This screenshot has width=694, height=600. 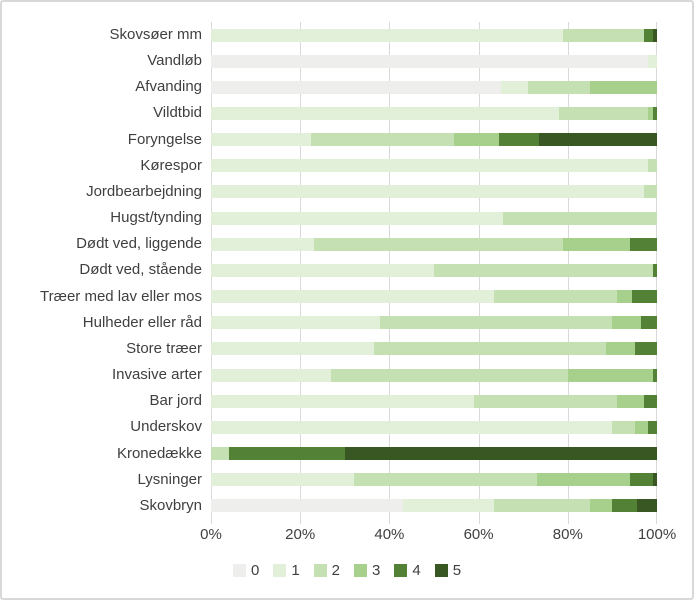 I want to click on x-tick-label: 80%, so click(x=567, y=534).